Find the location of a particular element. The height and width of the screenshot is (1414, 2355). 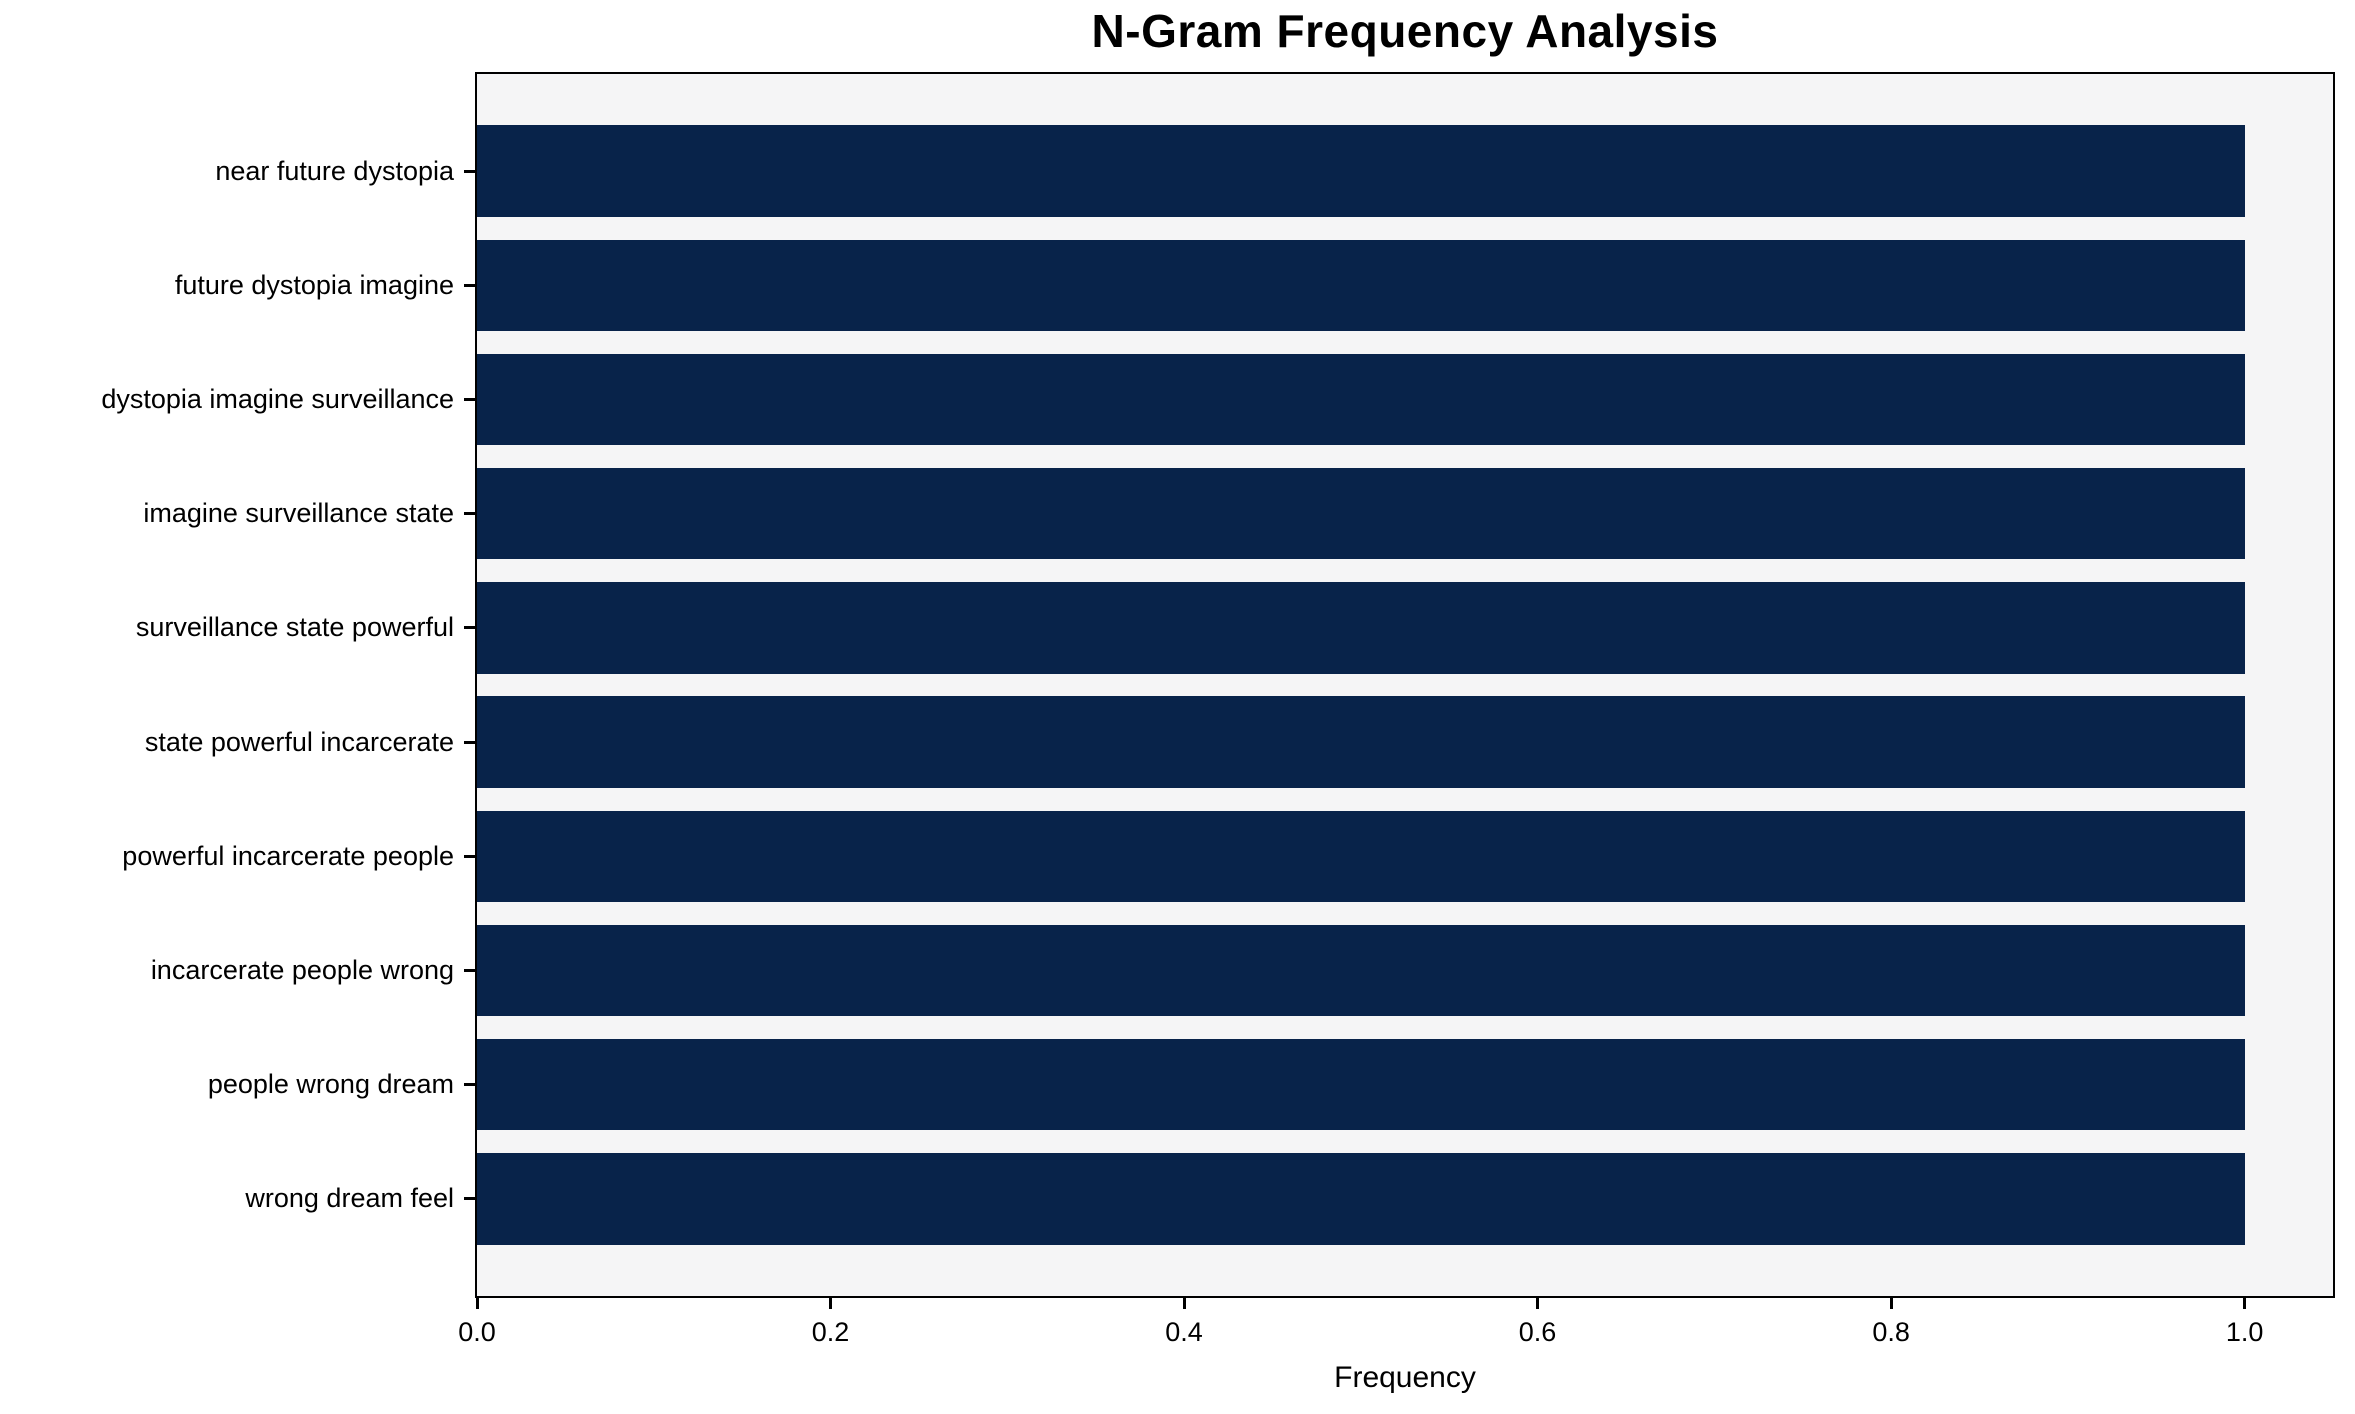

y-axis-label: state powerful incarcerate is located at coordinates (299, 741).